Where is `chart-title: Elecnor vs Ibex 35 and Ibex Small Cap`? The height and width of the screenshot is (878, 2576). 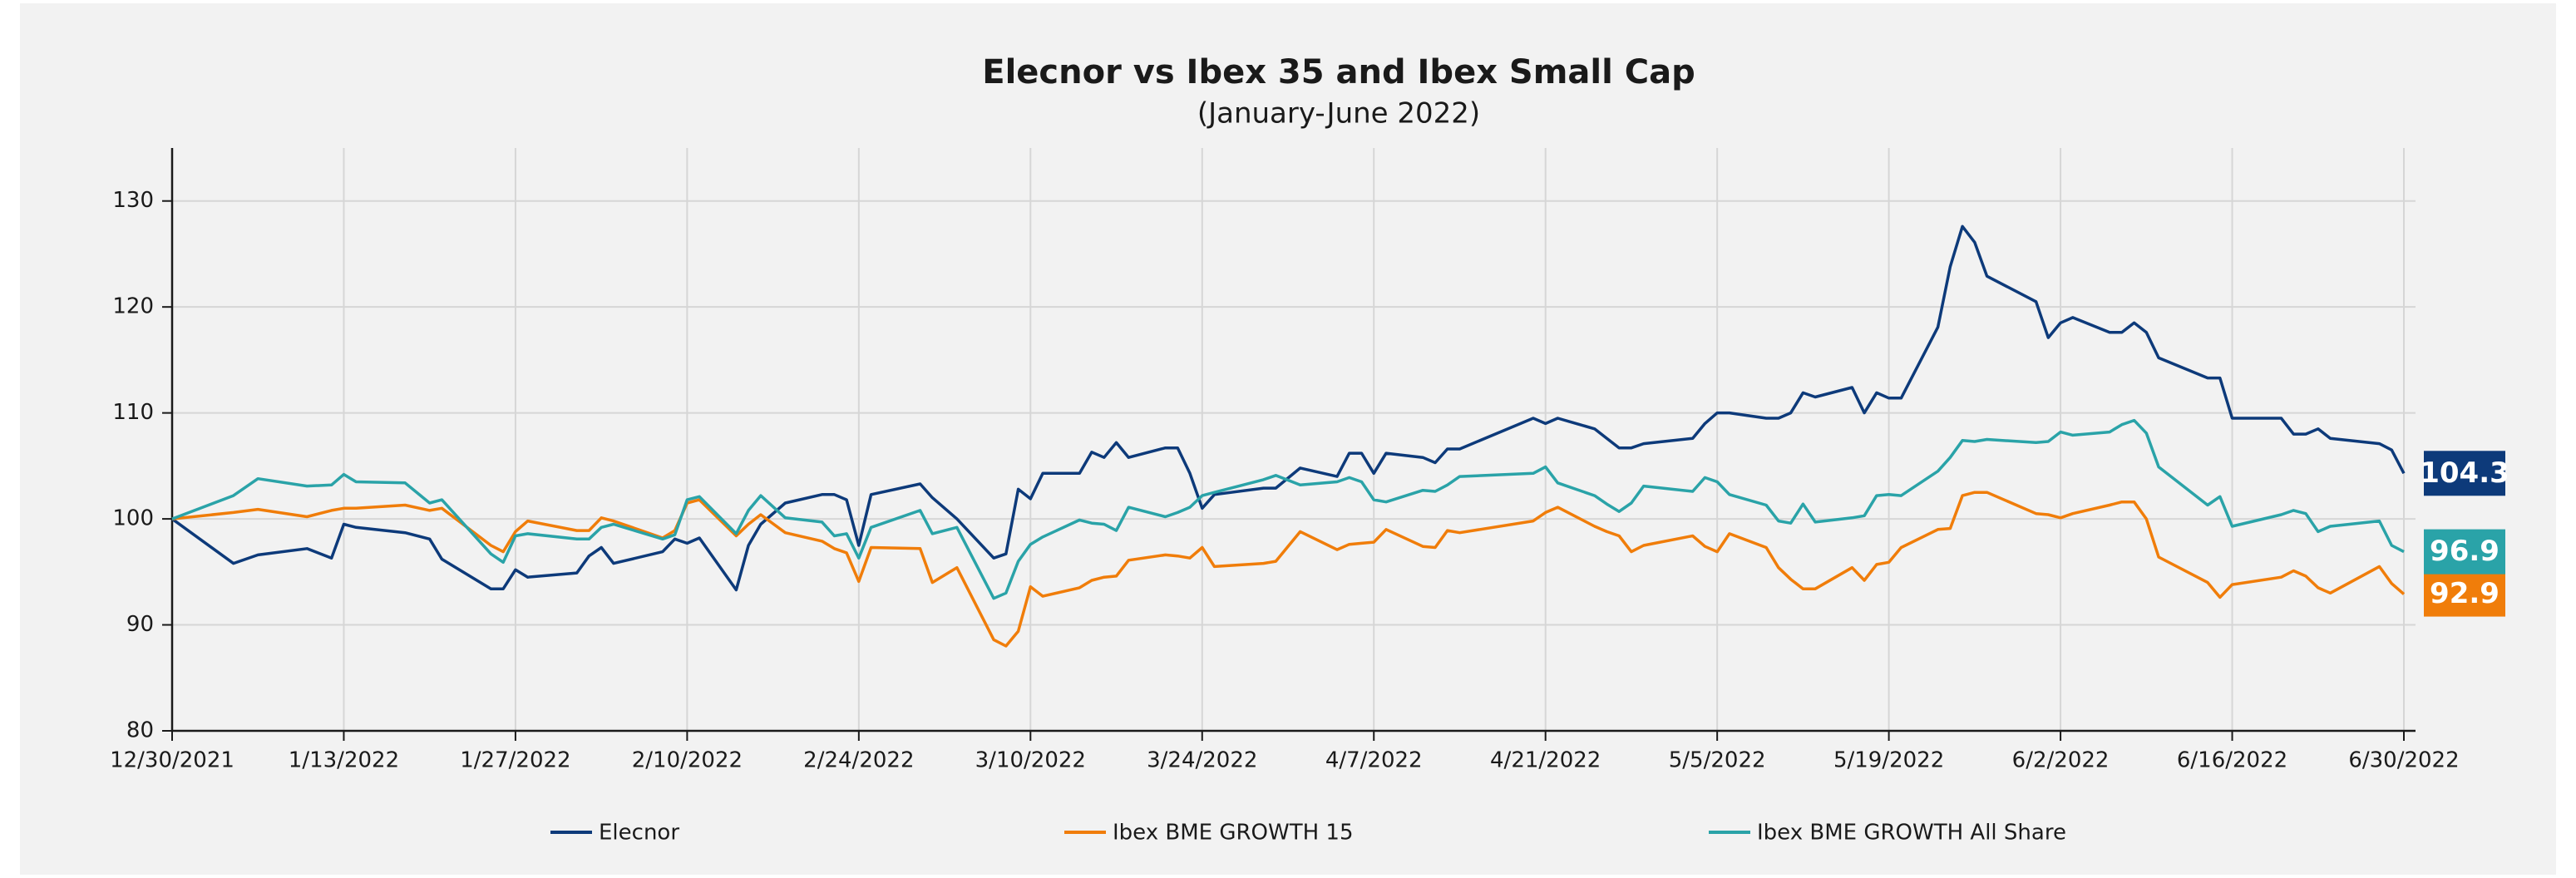 chart-title: Elecnor vs Ibex 35 and Ibex Small Cap is located at coordinates (1338, 72).